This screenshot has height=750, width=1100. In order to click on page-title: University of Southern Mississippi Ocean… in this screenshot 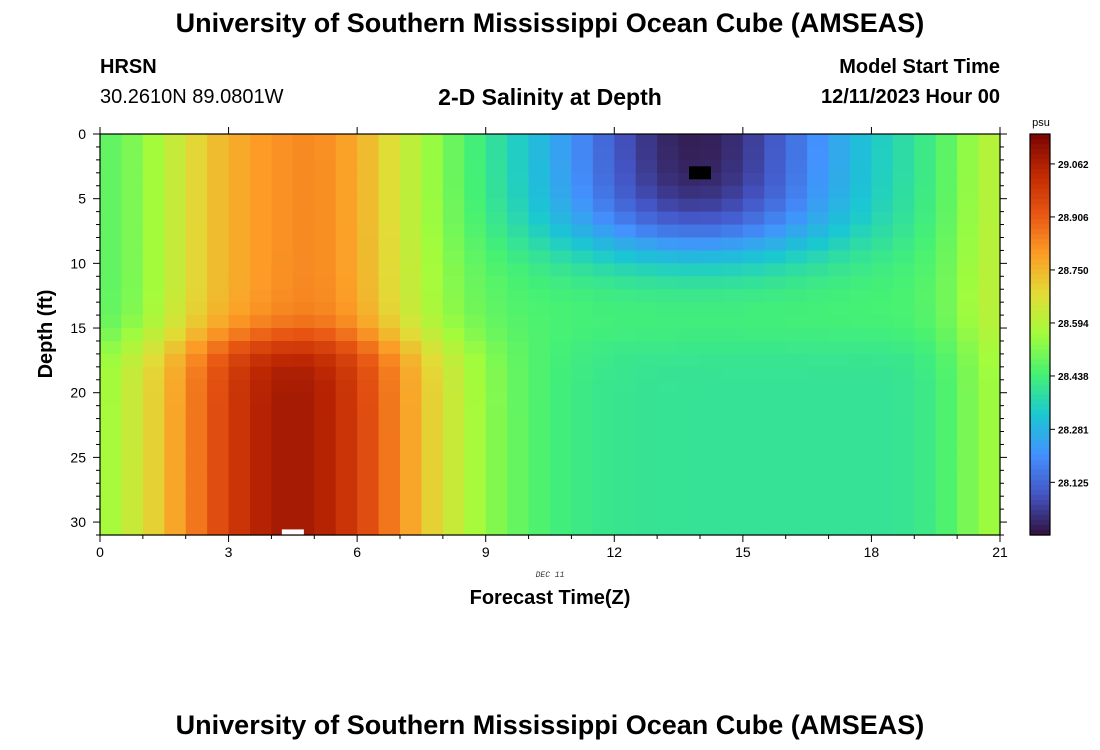, I will do `click(550, 23)`.